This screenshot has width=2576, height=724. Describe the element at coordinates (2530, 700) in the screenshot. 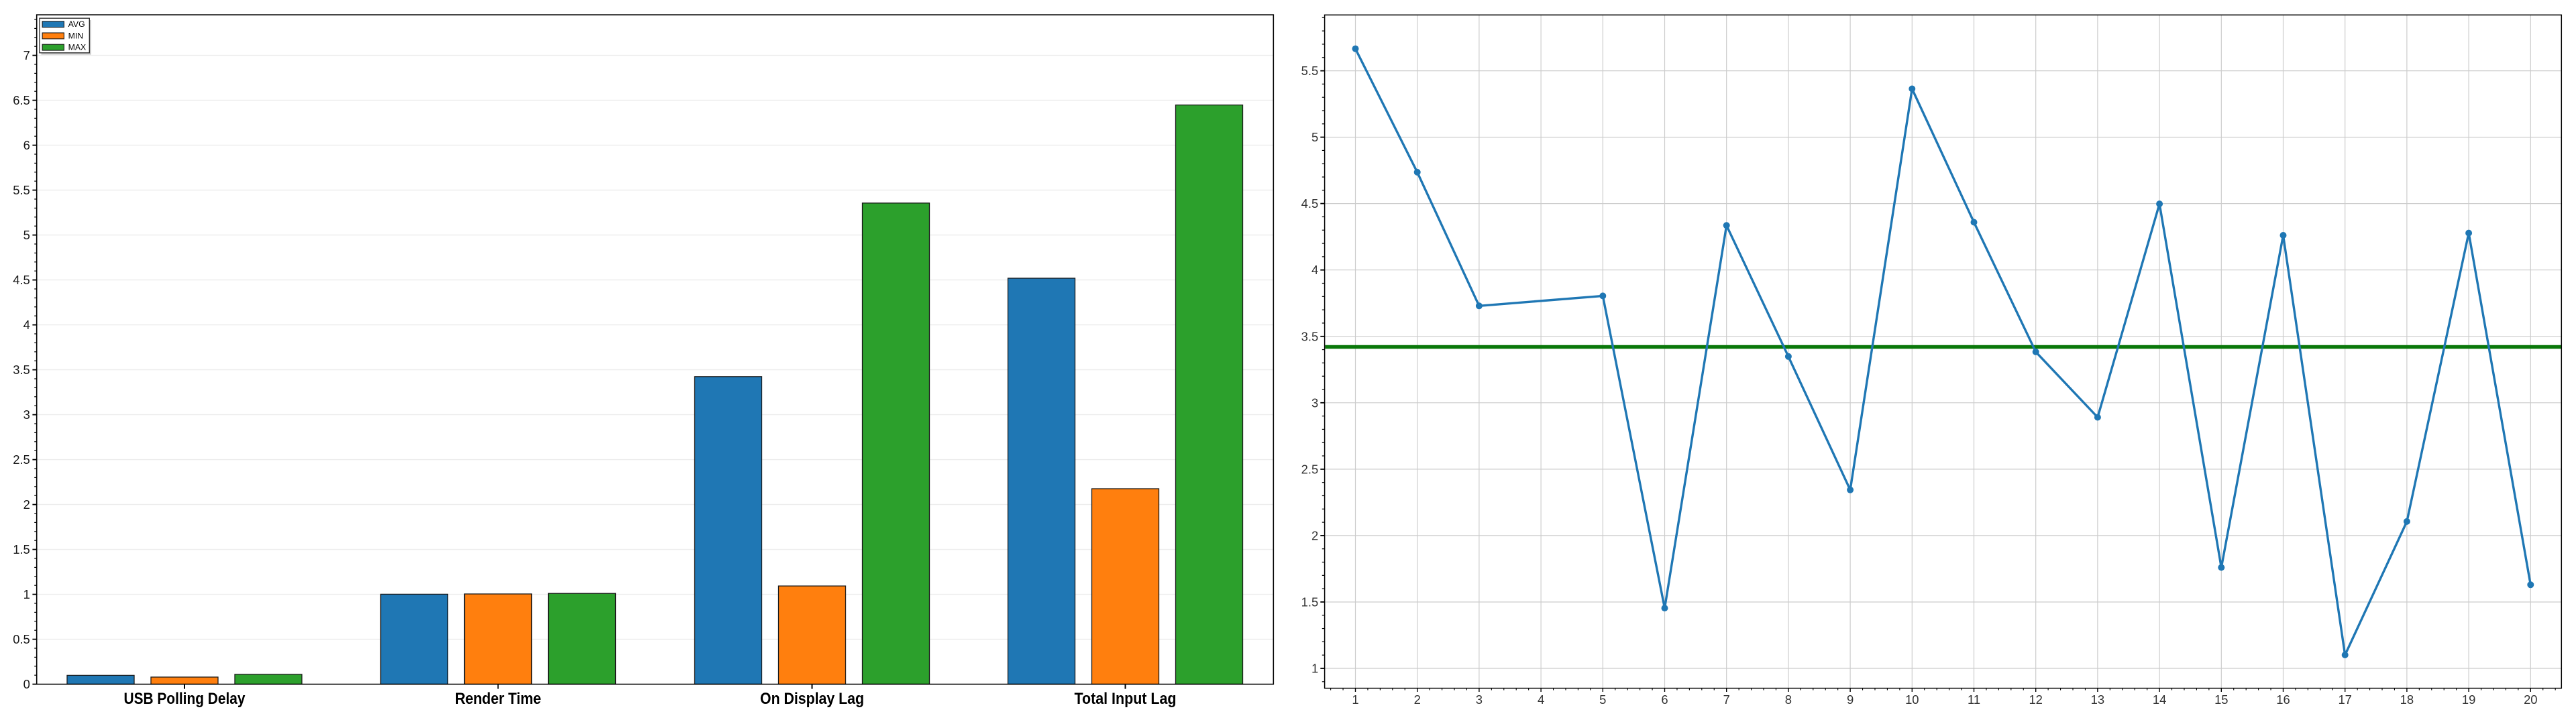

I see `svg-text: 20` at that location.